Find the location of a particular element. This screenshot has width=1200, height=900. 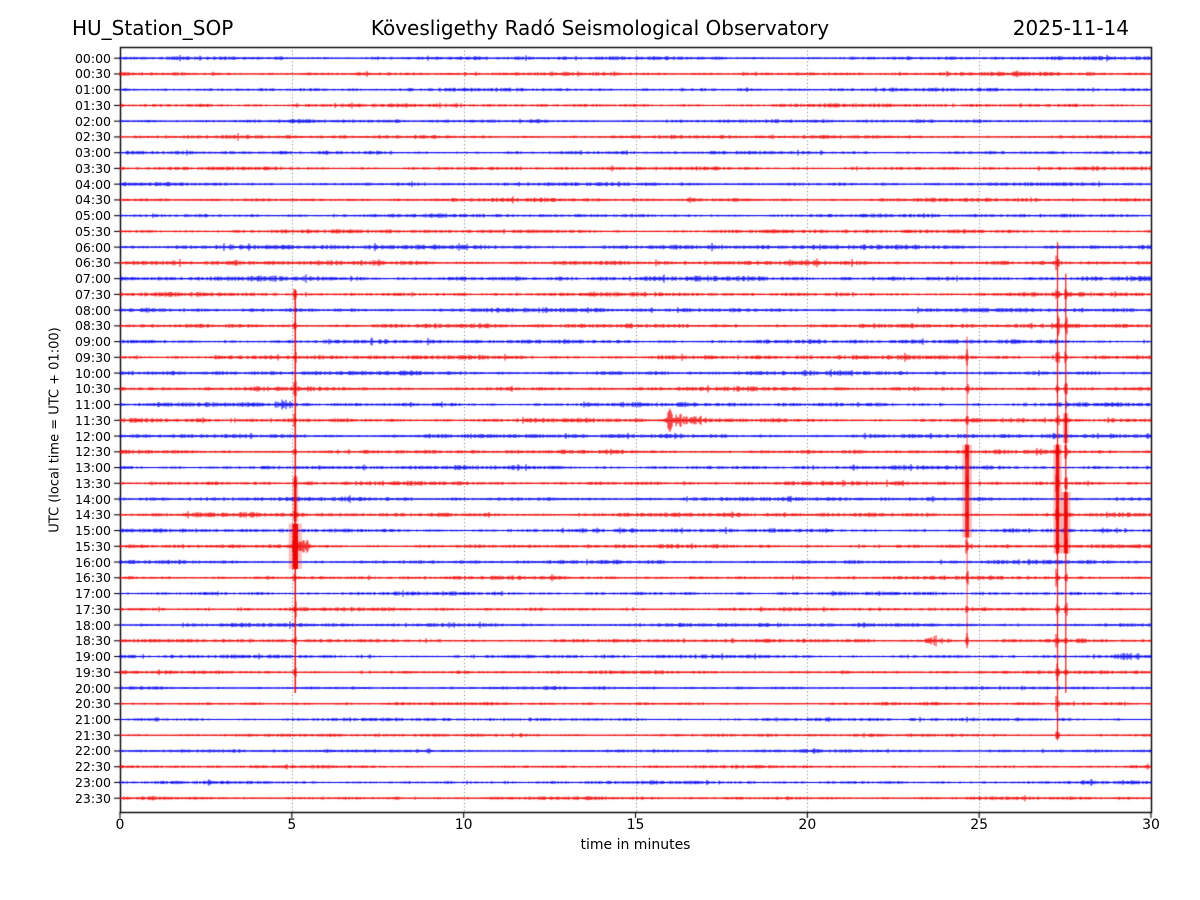

y-tick-label: 00:00 is located at coordinates (92, 58).